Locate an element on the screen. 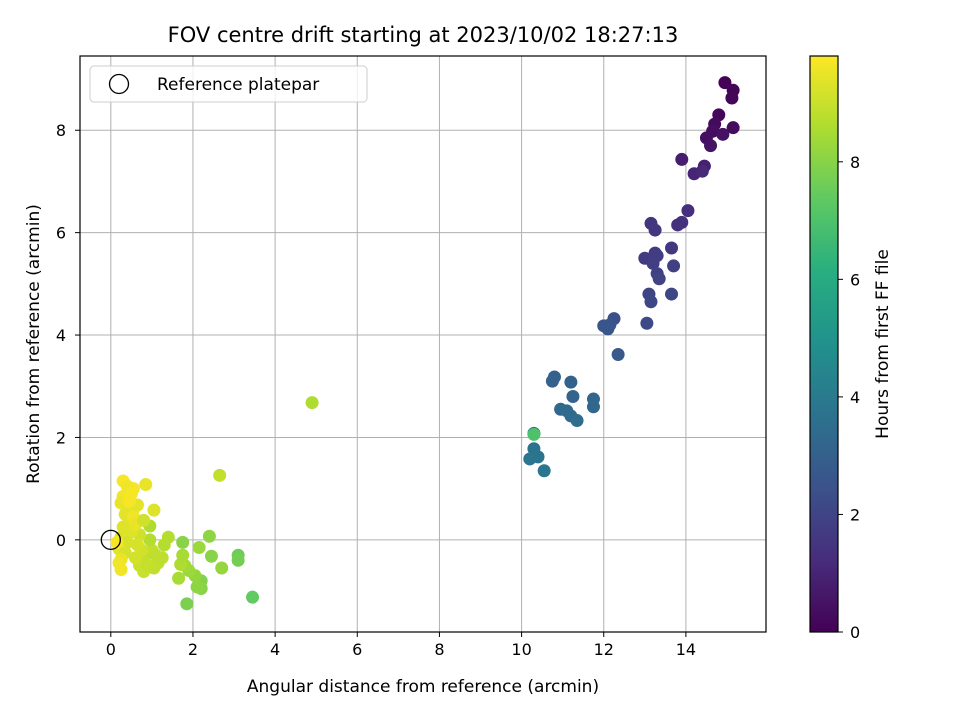 Image resolution: width=960 pixels, height=720 pixels. x-tick-label: 6 is located at coordinates (357, 649).